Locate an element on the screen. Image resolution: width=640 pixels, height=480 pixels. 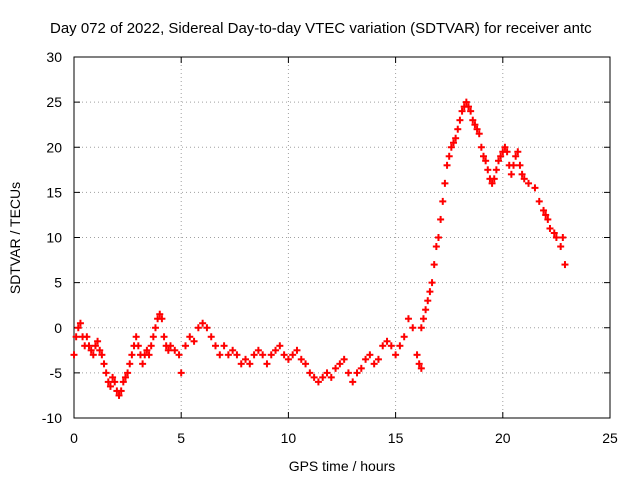
y-tick-label: 5 is located at coordinates (58, 283).